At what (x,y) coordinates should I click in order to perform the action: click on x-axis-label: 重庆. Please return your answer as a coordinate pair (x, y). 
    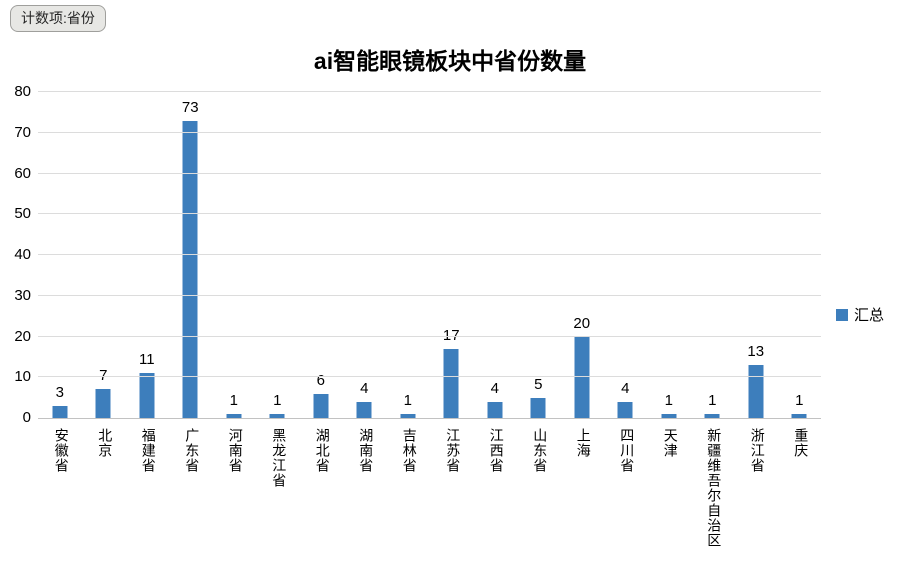
    Looking at the image, I should click on (800, 443).